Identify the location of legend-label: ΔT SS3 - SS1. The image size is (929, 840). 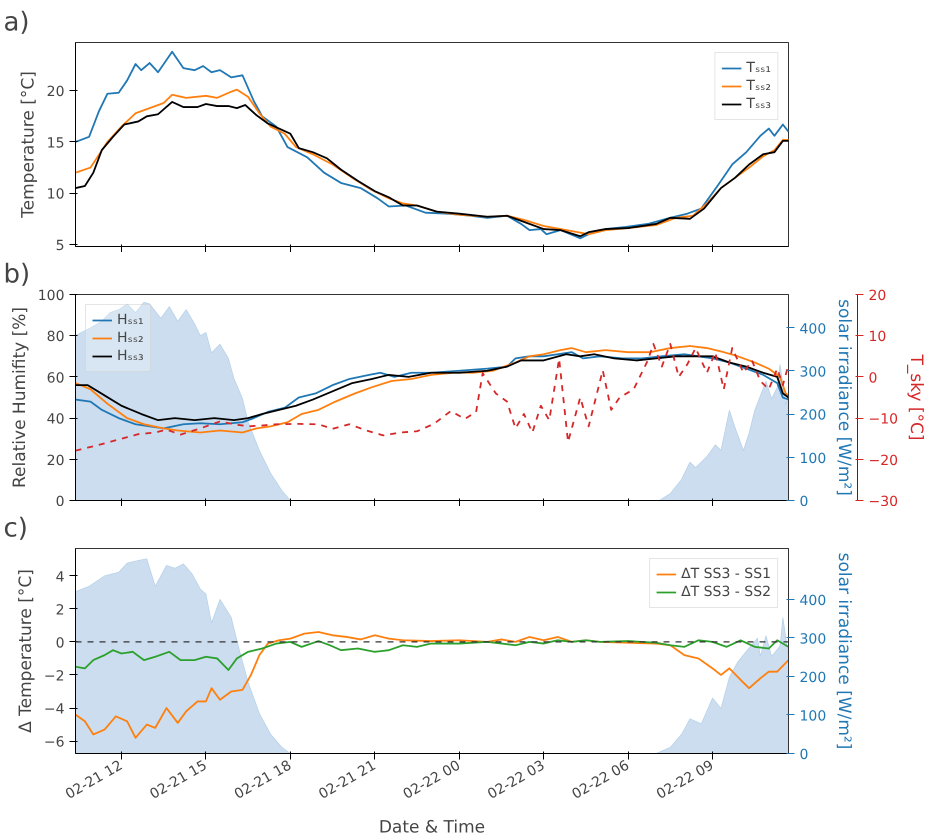
(726, 574).